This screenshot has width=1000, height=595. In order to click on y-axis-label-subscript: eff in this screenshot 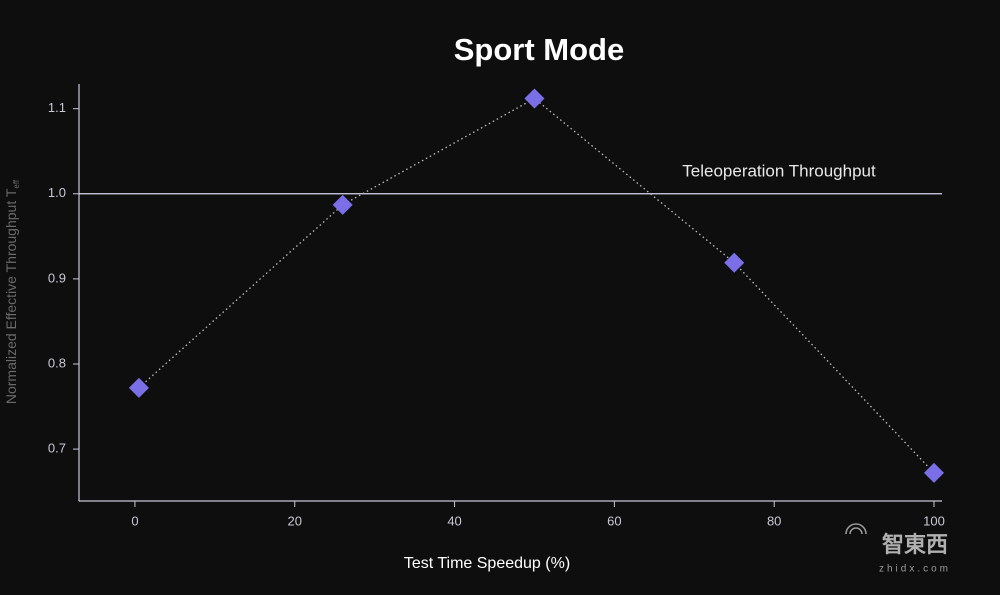, I will do `click(16, 184)`.